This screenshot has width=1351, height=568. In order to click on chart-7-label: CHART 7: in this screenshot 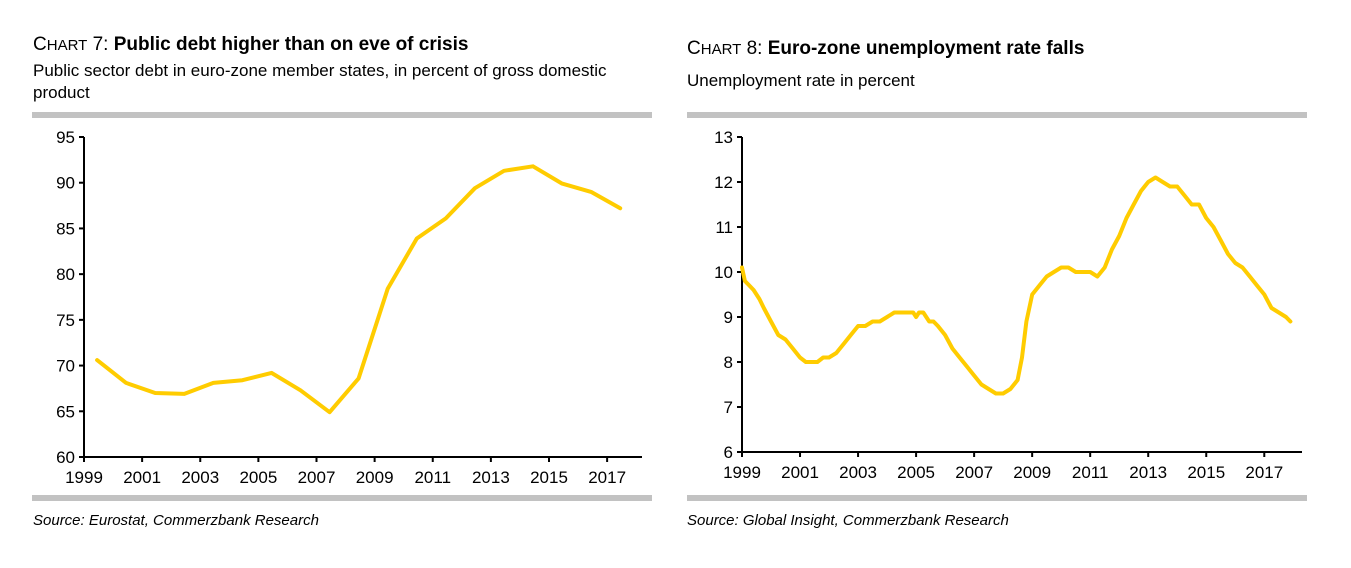, I will do `click(71, 44)`.